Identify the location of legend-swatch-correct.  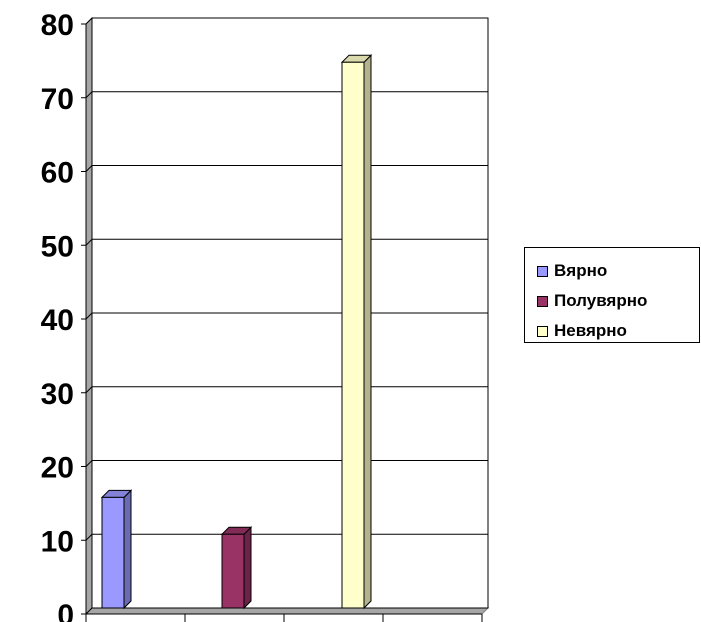
(542, 271).